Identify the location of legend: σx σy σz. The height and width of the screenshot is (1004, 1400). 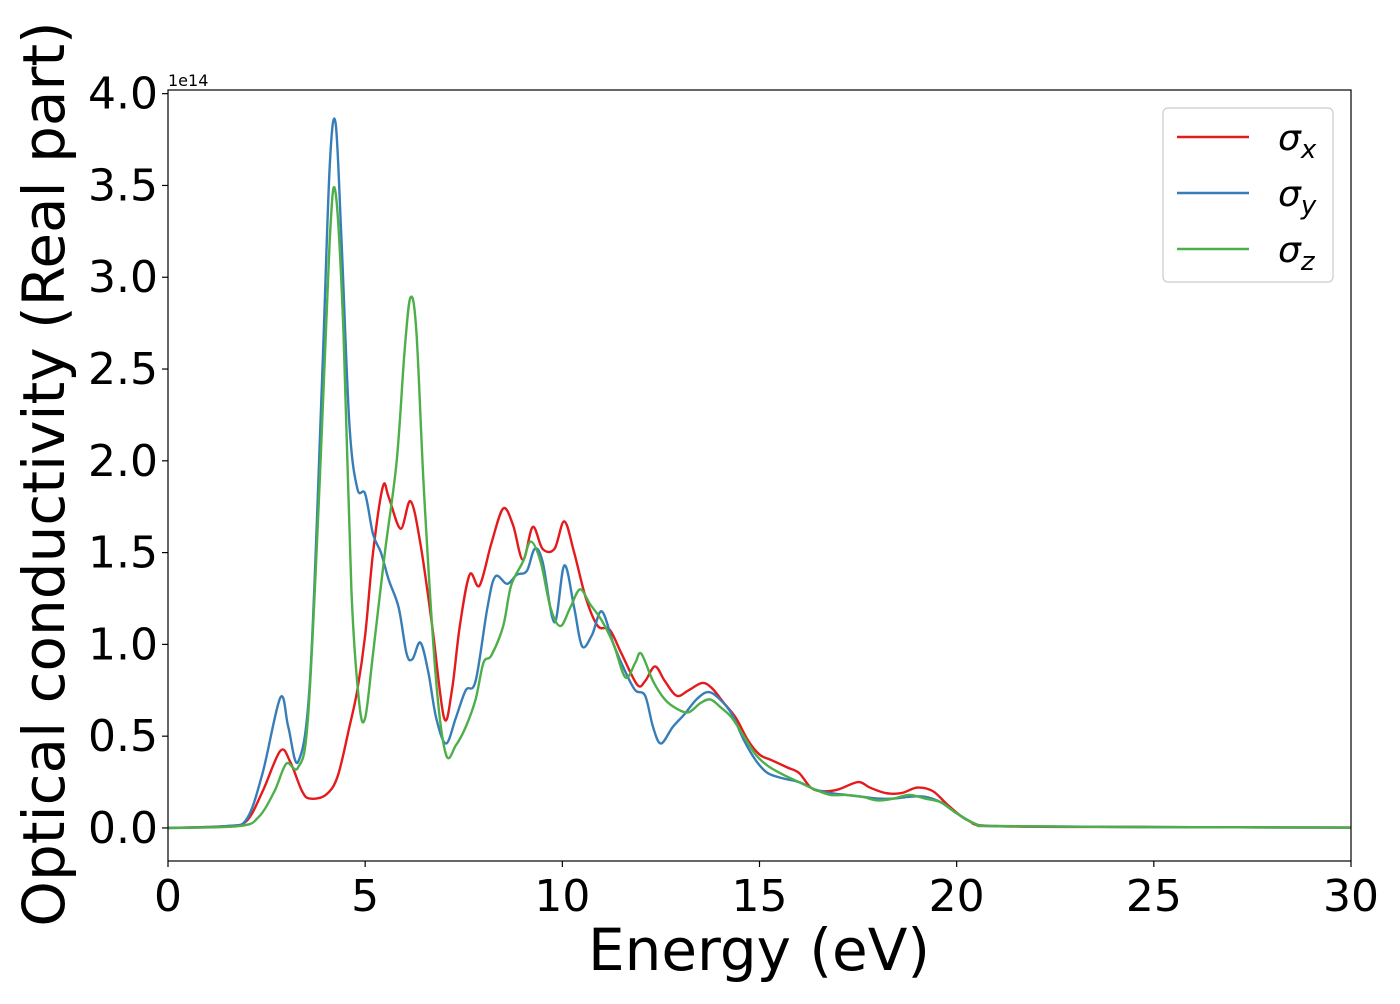
(1248, 195).